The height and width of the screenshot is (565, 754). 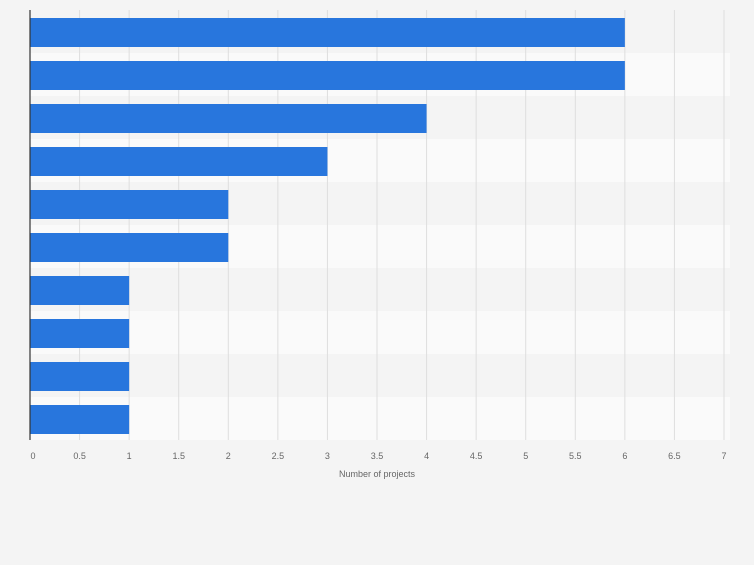 I want to click on x-tick-label: 7, so click(x=723, y=456).